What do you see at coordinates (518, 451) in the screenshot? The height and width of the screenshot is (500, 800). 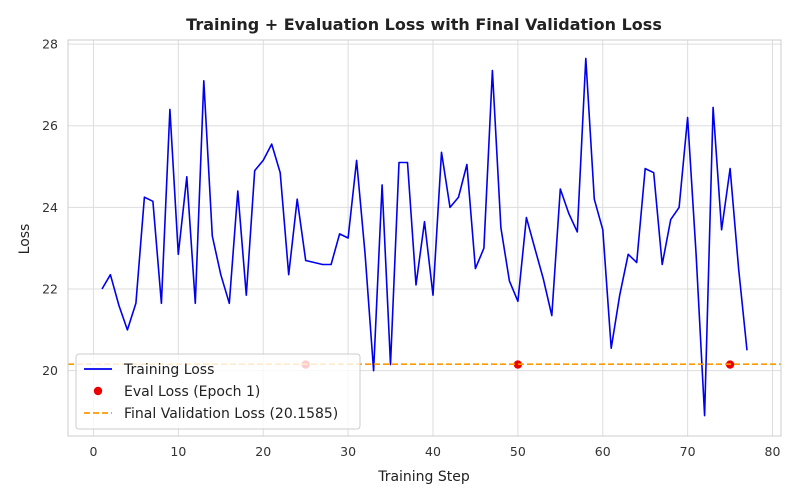 I see `x-tick-label: 50` at bounding box center [518, 451].